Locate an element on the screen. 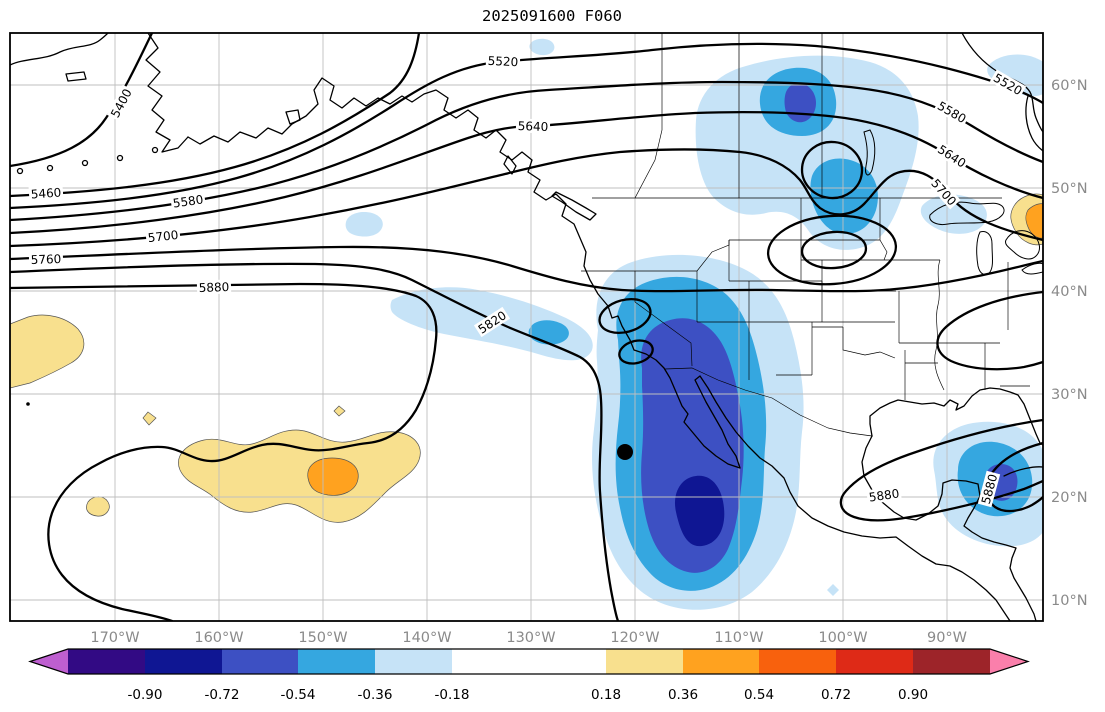  svg-text: 5700 is located at coordinates (163, 236).